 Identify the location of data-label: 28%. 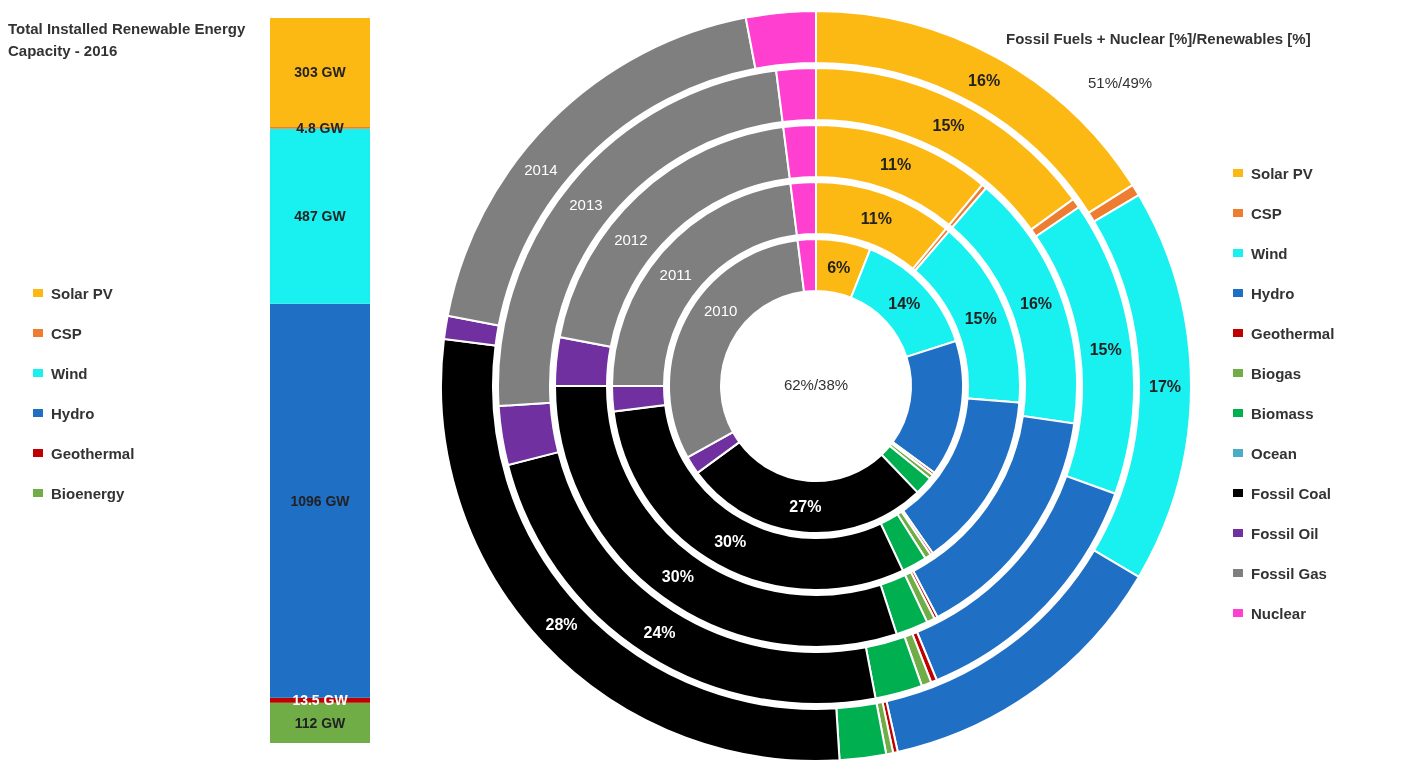
(561, 625).